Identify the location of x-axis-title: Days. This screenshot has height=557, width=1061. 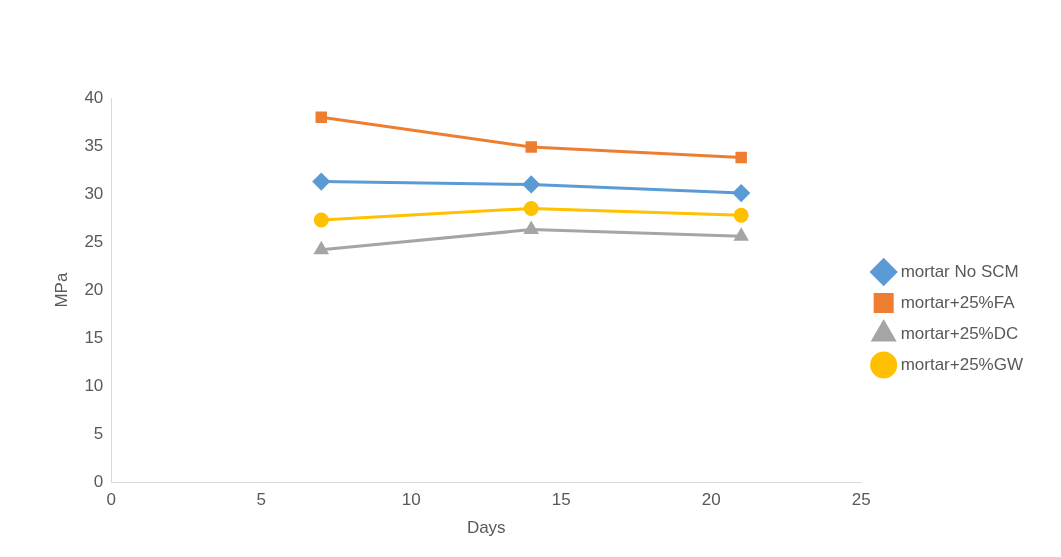
(486, 528).